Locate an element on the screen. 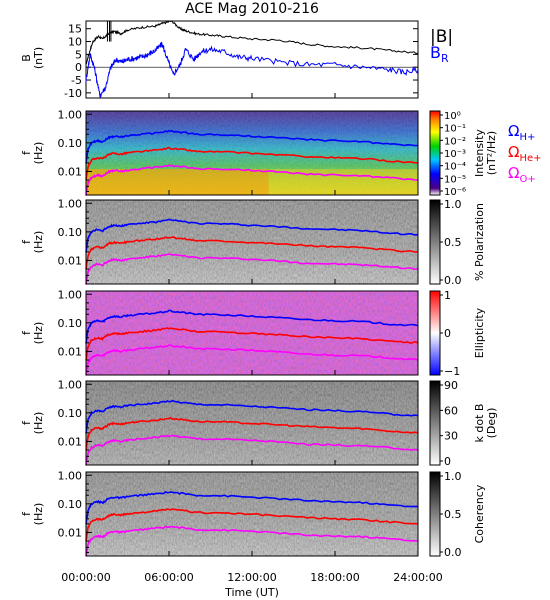 The image size is (550, 600). colorbar-tick-label: 10⁻⁶ is located at coordinates (455, 192).